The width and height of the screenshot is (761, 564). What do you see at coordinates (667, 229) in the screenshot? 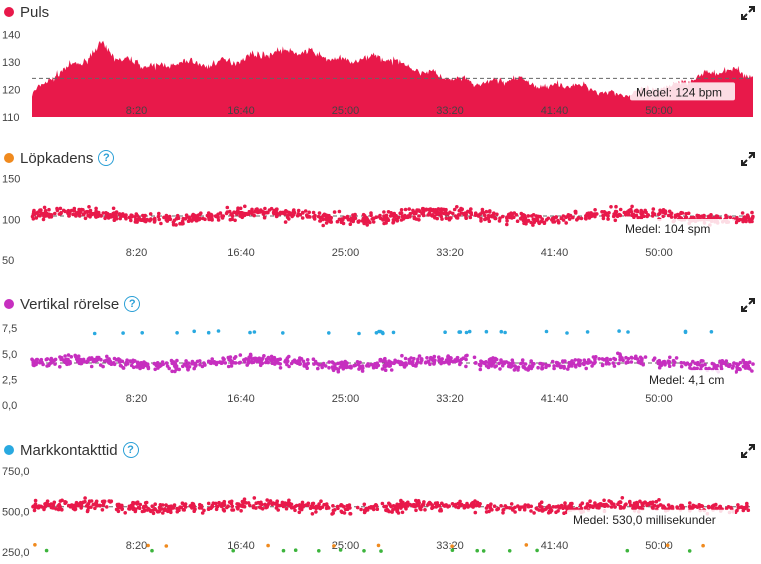
I see `average-label-text: Medel: 104 spm` at bounding box center [667, 229].